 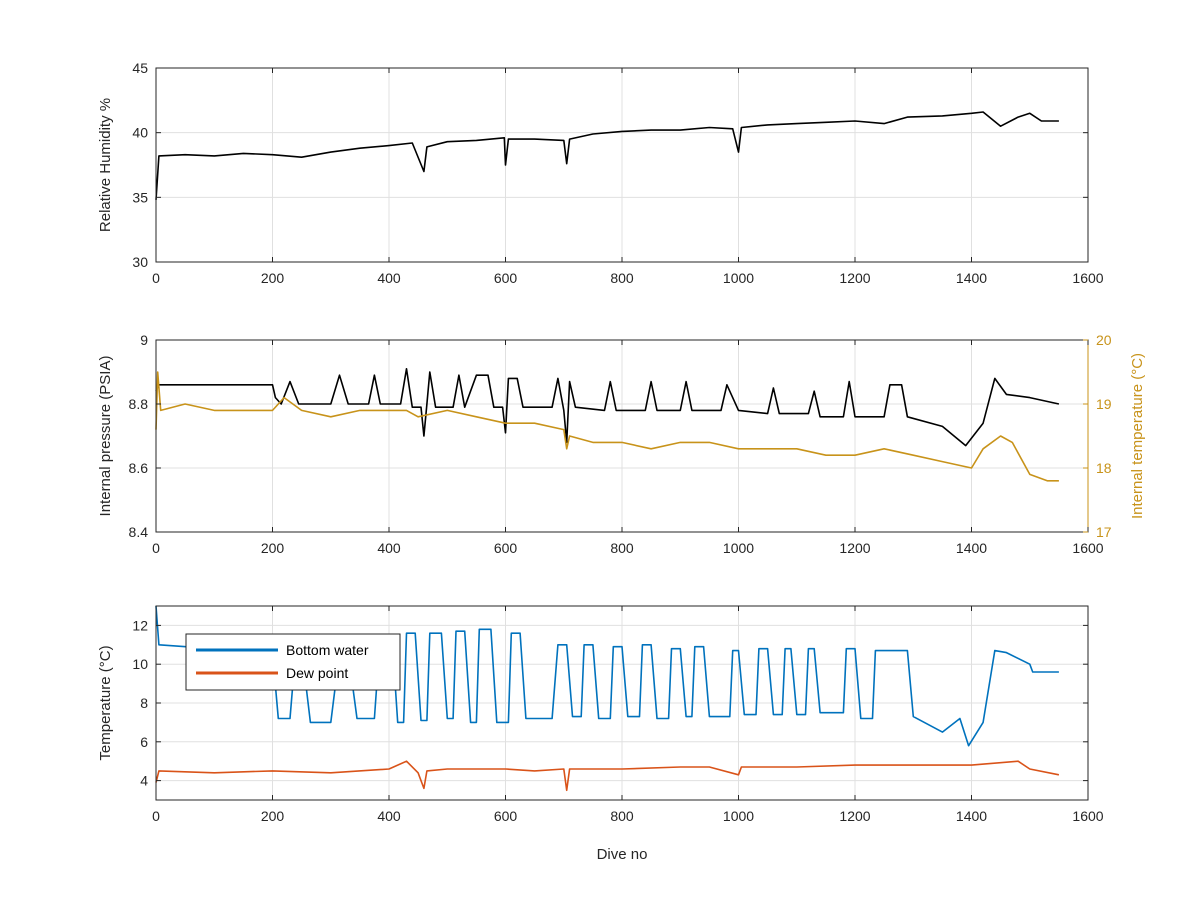 I want to click on y-tick-label: 45, so click(x=140, y=68).